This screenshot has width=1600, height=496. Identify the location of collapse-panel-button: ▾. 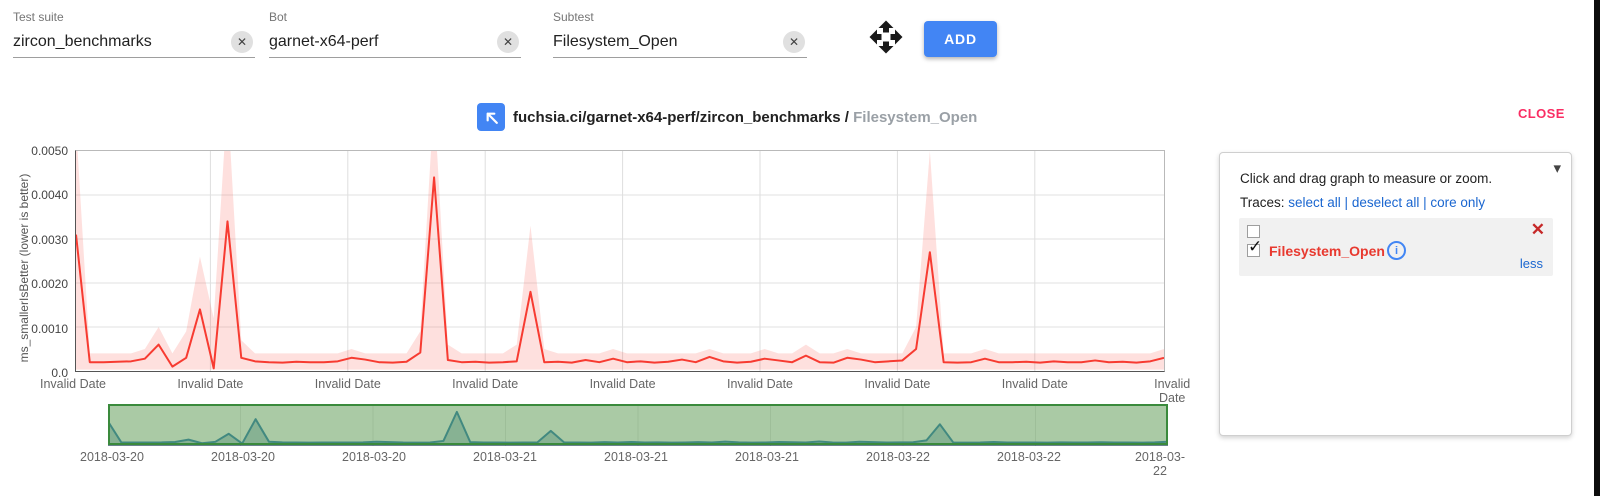
(1557, 168).